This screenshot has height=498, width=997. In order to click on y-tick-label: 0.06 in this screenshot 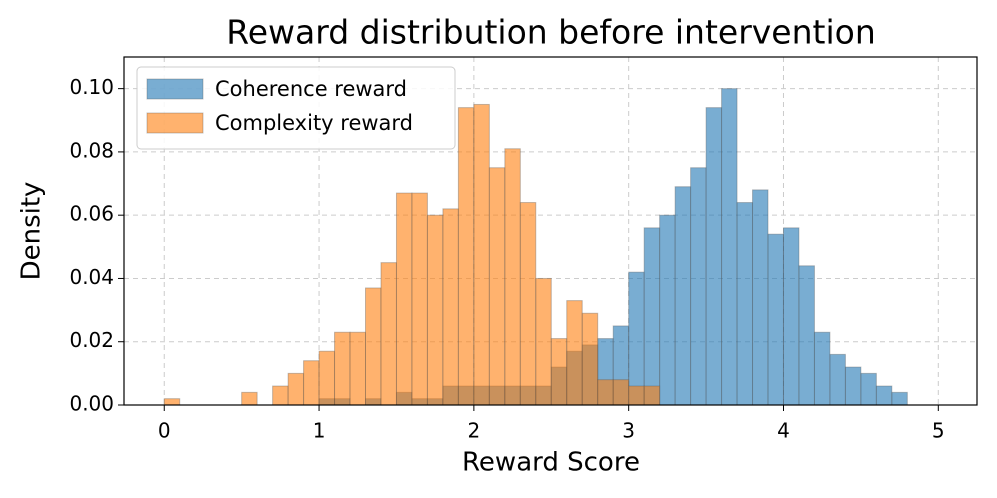, I will do `click(91, 214)`.